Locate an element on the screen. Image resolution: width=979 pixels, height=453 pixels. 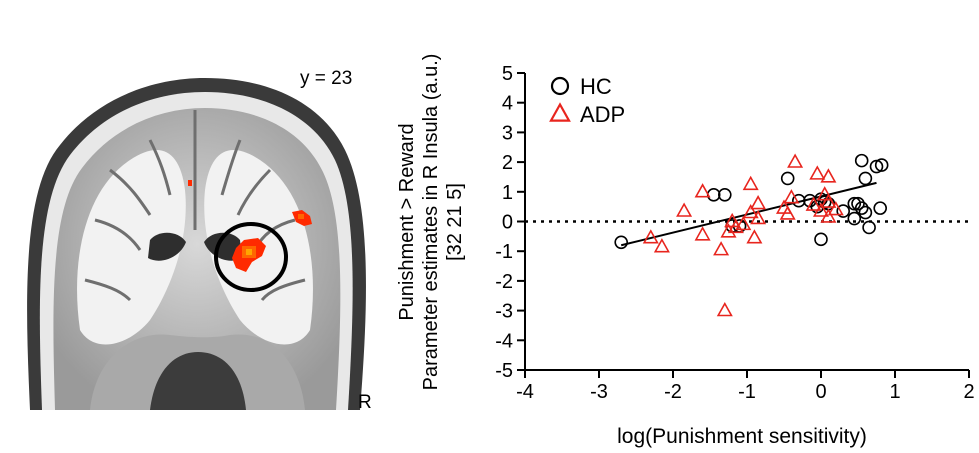
legend-marker-adp is located at coordinates (560, 112).